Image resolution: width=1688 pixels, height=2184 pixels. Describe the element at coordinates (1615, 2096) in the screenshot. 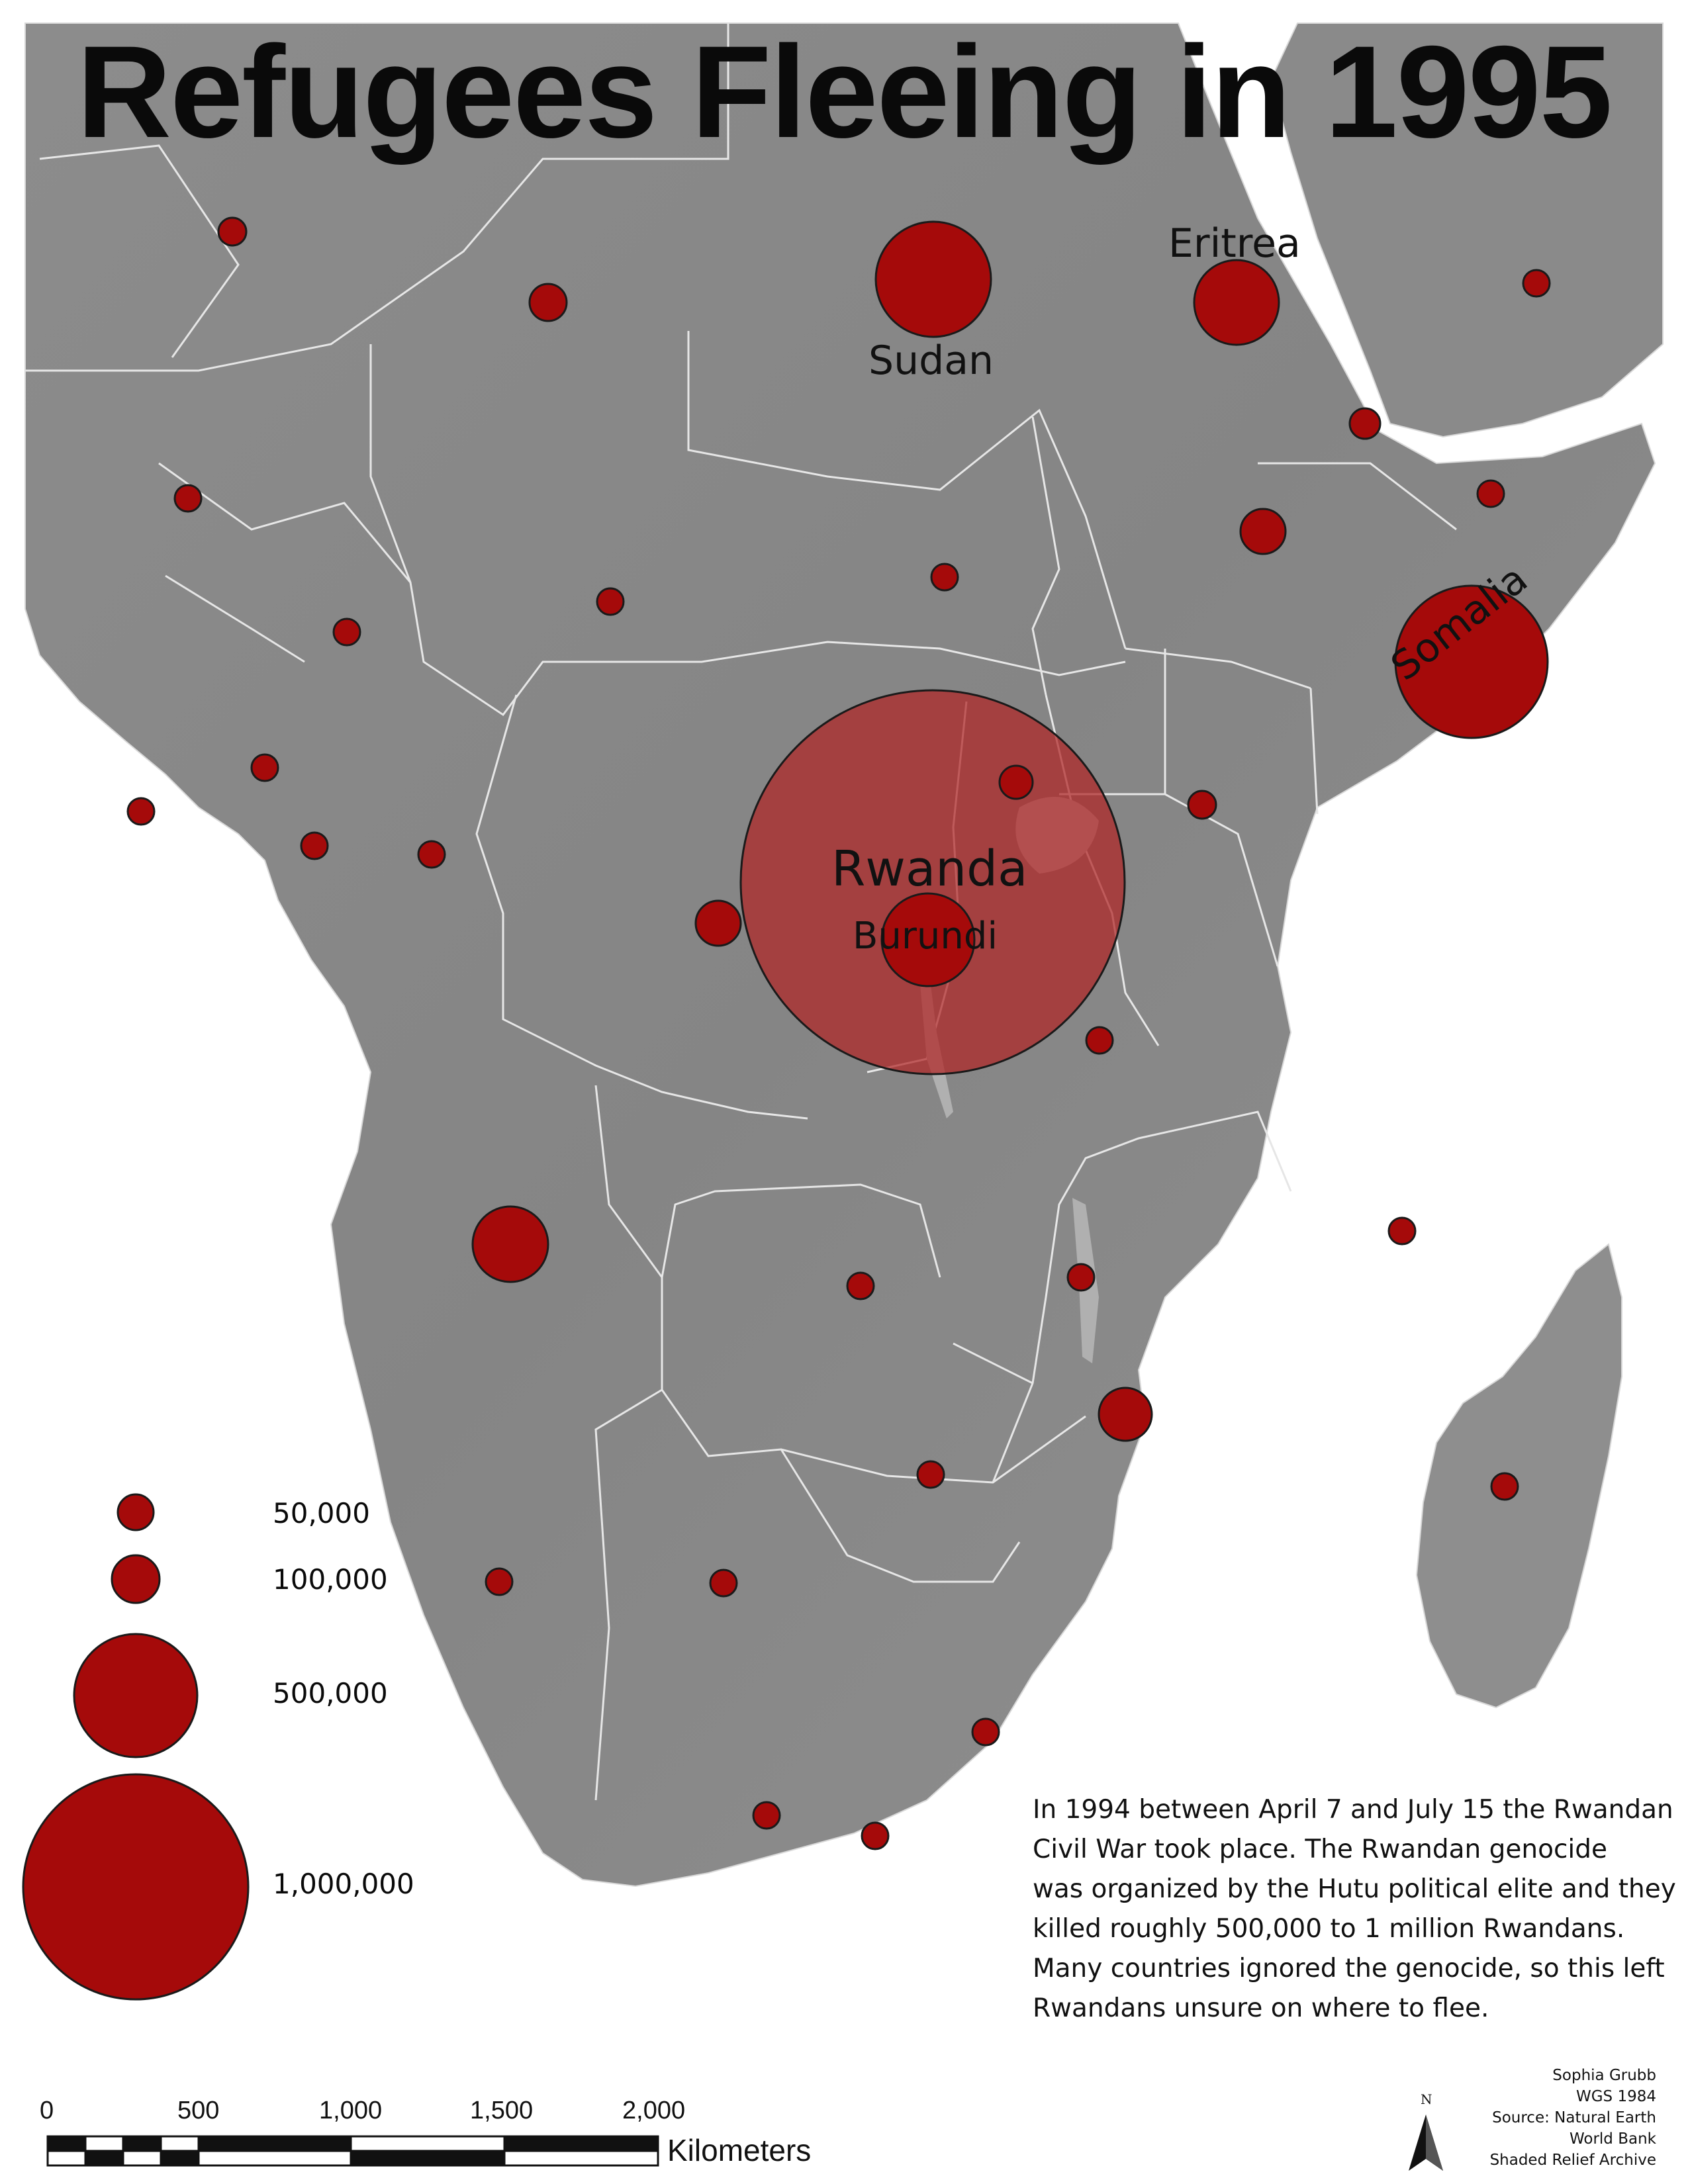

I see `credit-projection: WGS 1984` at that location.